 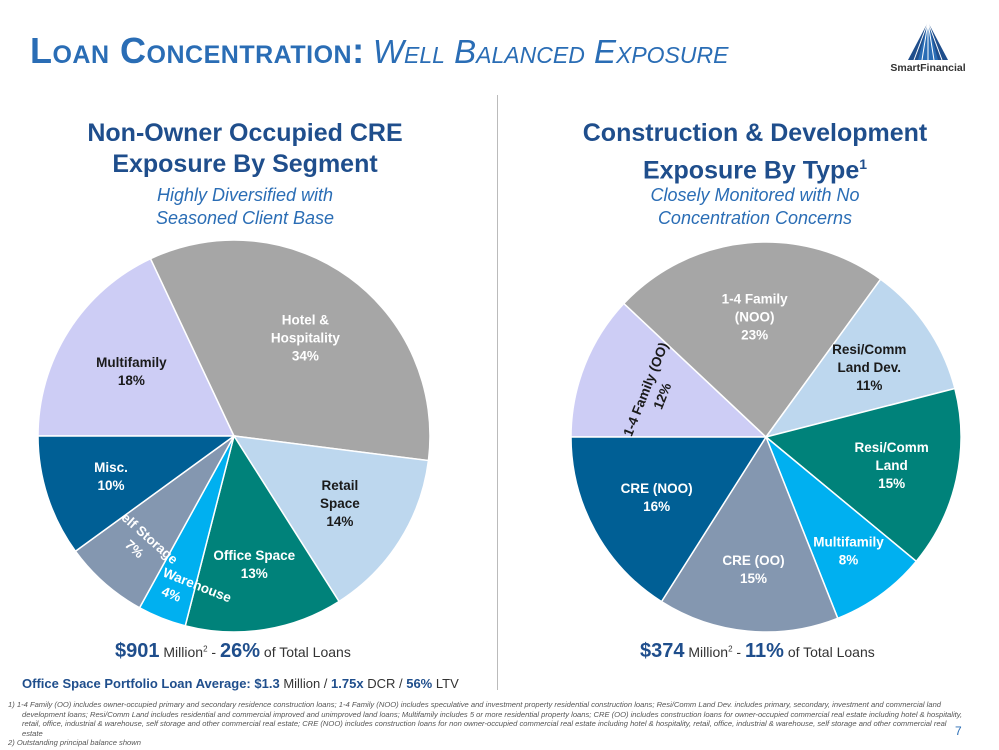 I want to click on pie-slice-misc, so click(x=137, y=494).